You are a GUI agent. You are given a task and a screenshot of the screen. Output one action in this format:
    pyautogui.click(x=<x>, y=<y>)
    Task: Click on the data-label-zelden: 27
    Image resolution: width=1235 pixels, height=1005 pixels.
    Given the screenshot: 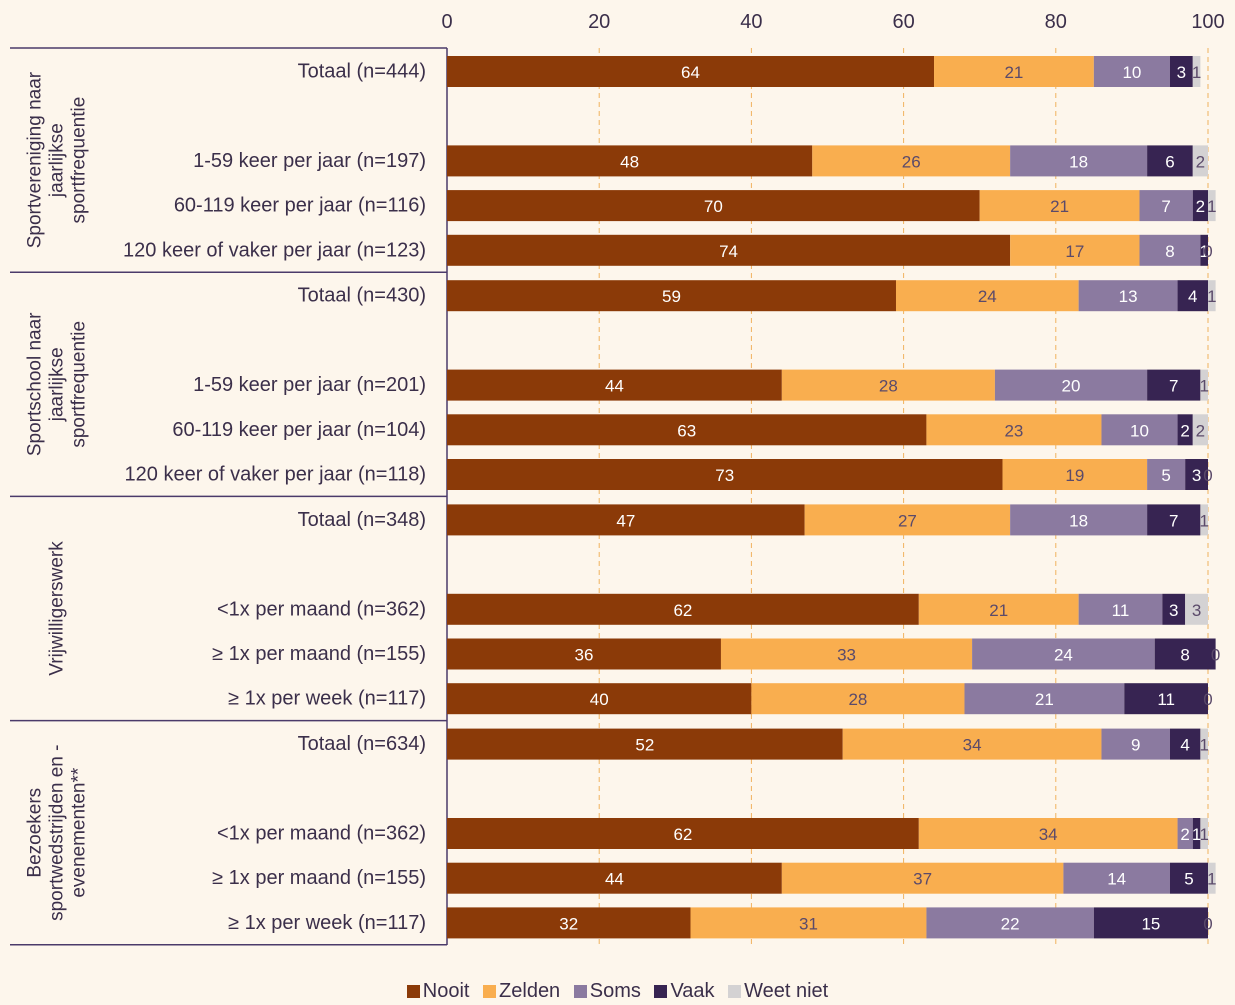 What is the action you would take?
    pyautogui.click(x=907, y=520)
    